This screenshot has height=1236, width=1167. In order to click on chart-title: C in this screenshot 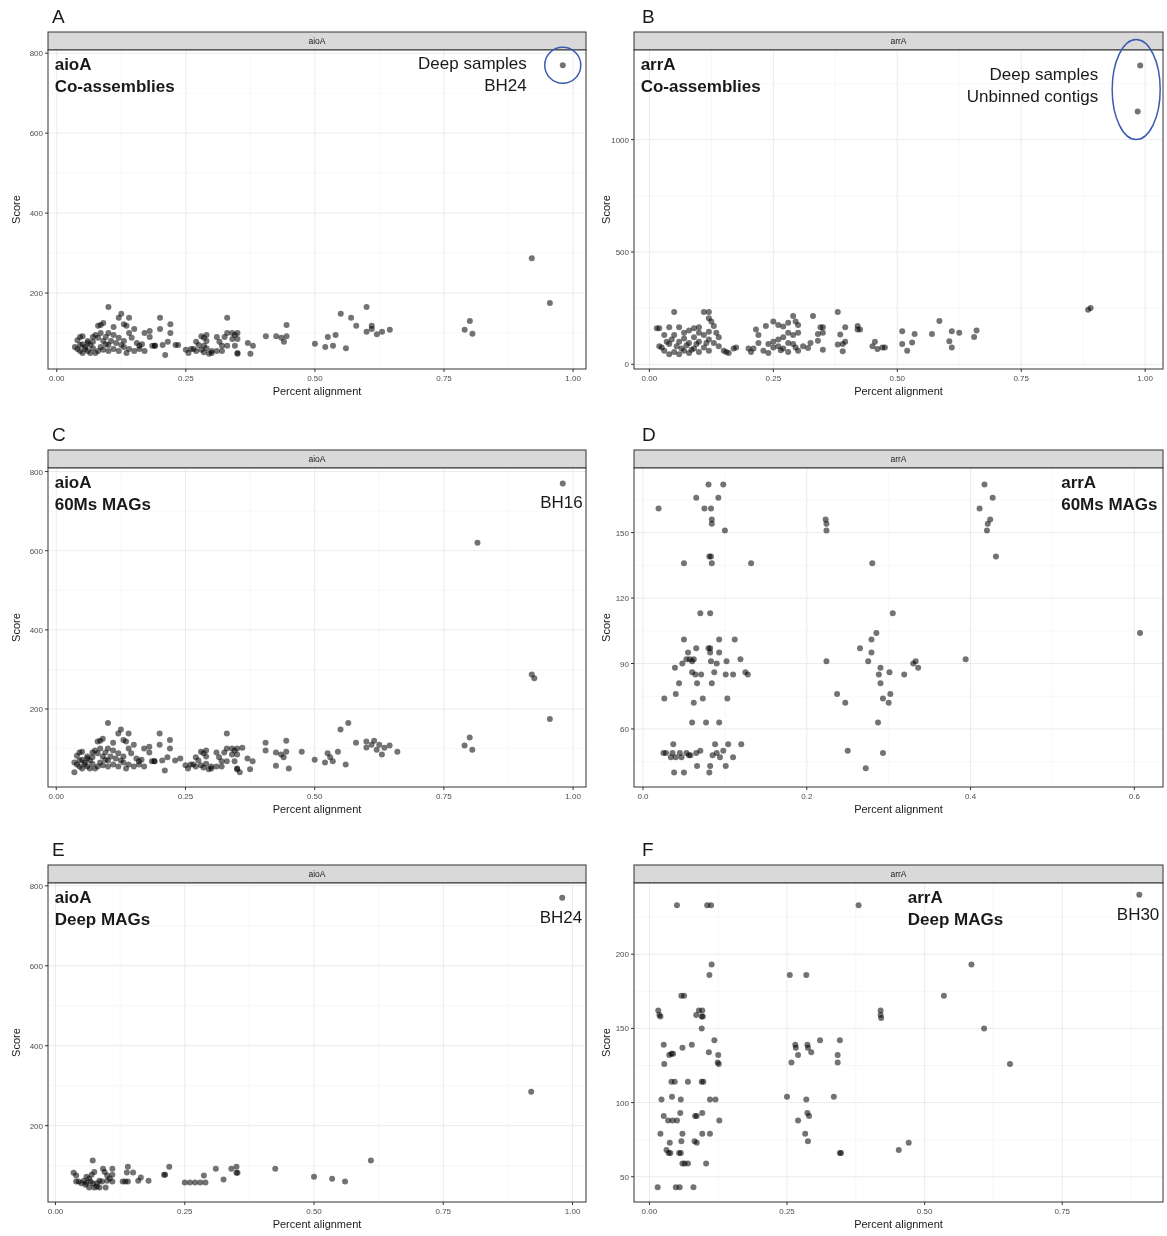, I will do `click(59, 434)`.